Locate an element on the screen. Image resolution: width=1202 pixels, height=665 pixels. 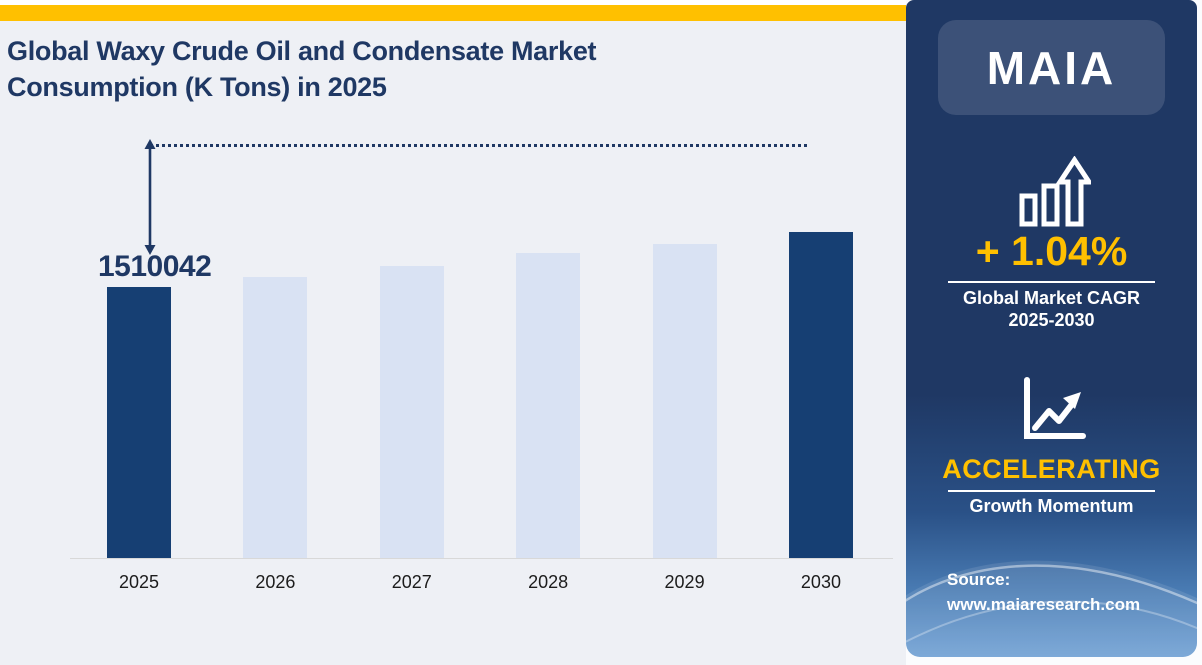
cagr-label: Global Market CAGR 2025-2030 is located at coordinates (1051, 309).